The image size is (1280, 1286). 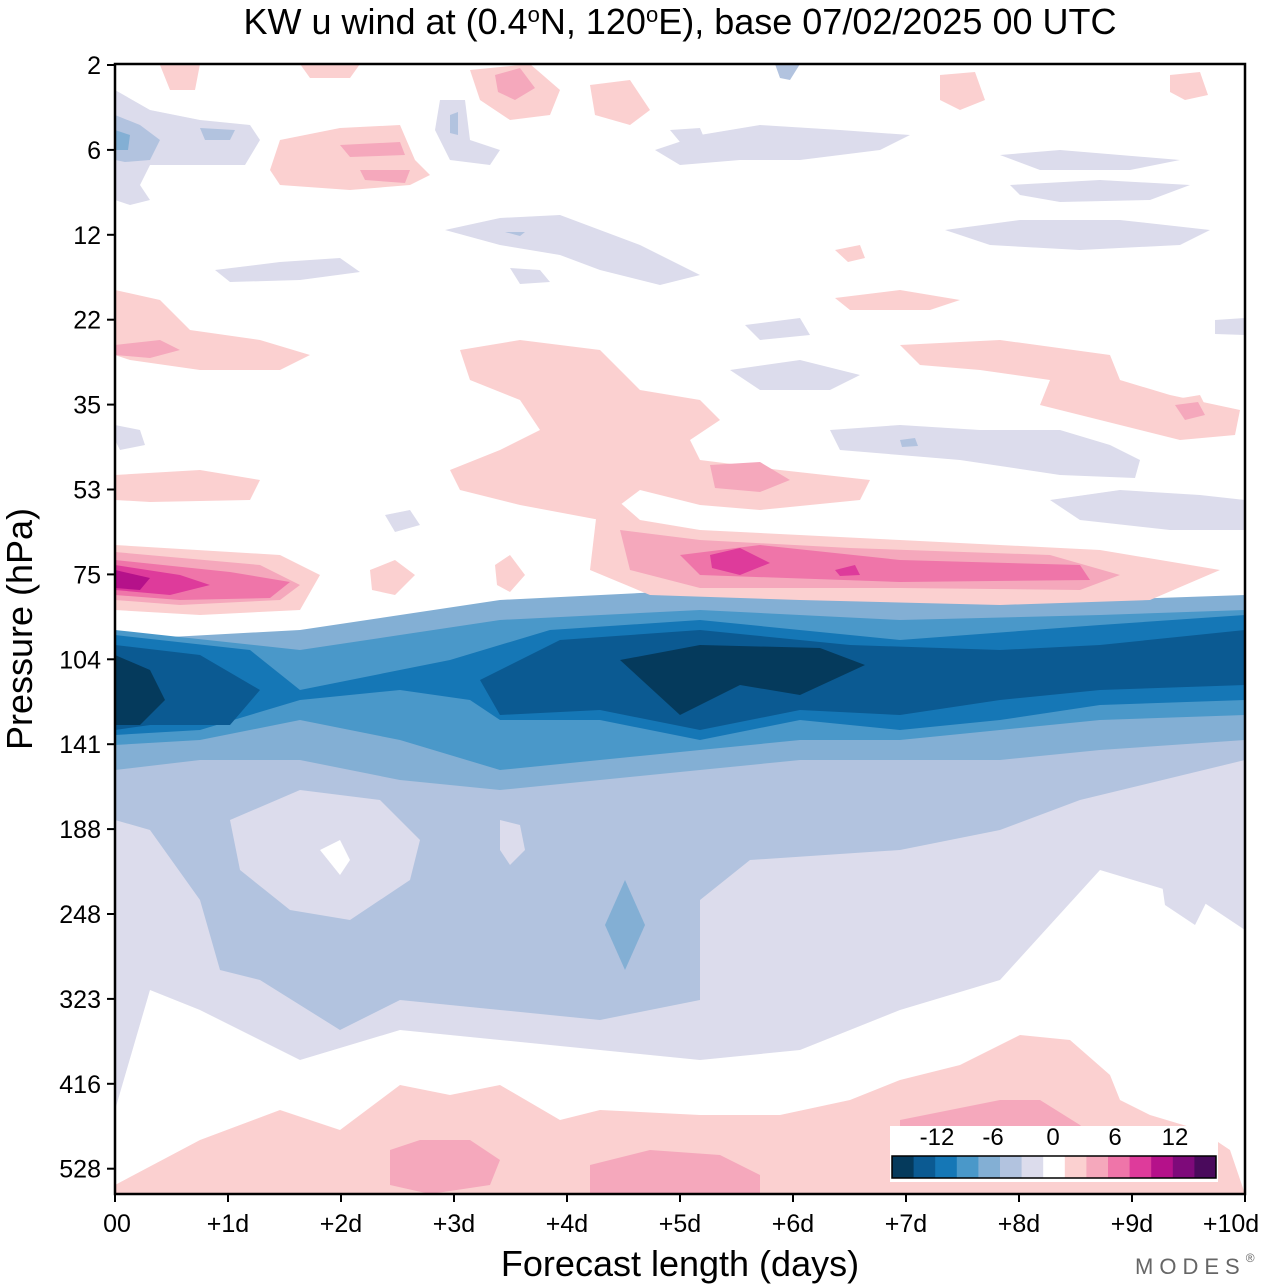 I want to click on y-tick-label: 248, so click(x=80, y=915).